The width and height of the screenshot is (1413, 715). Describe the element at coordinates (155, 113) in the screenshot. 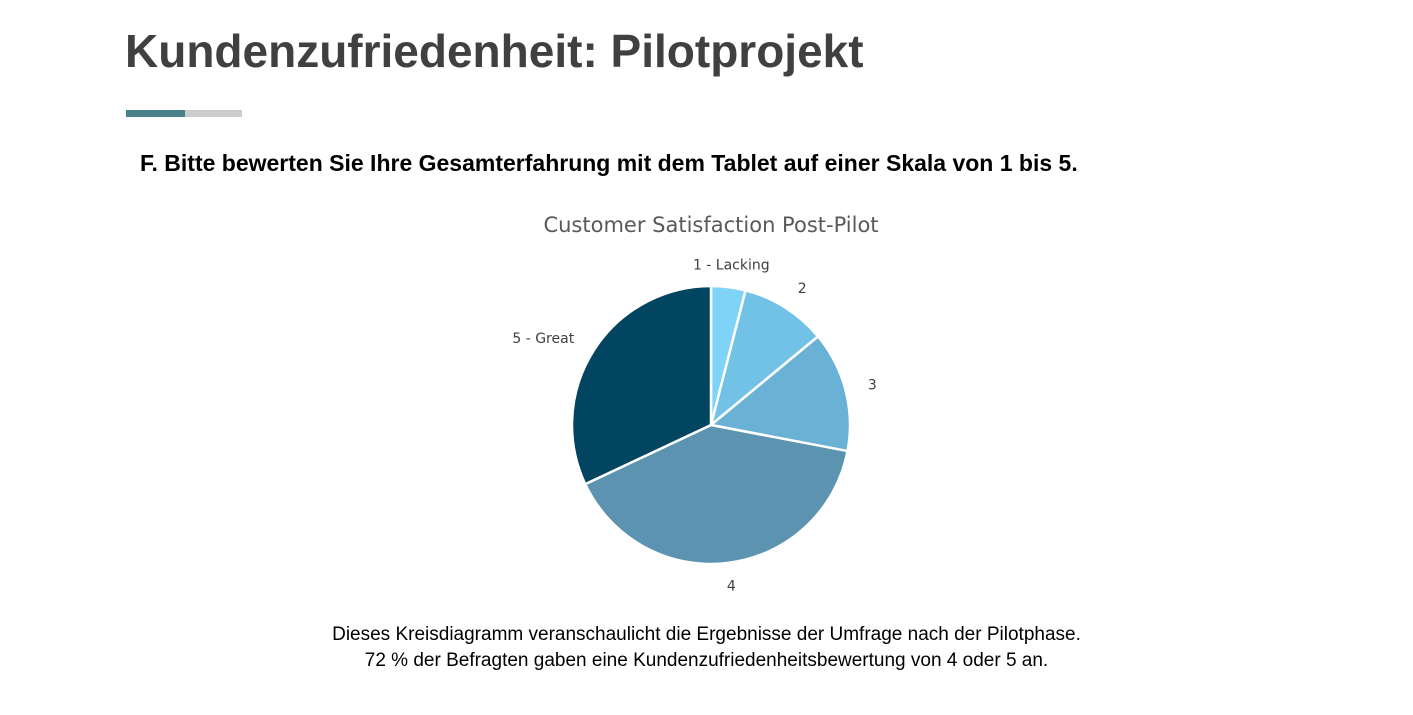

I see `accent-bar-primary` at that location.